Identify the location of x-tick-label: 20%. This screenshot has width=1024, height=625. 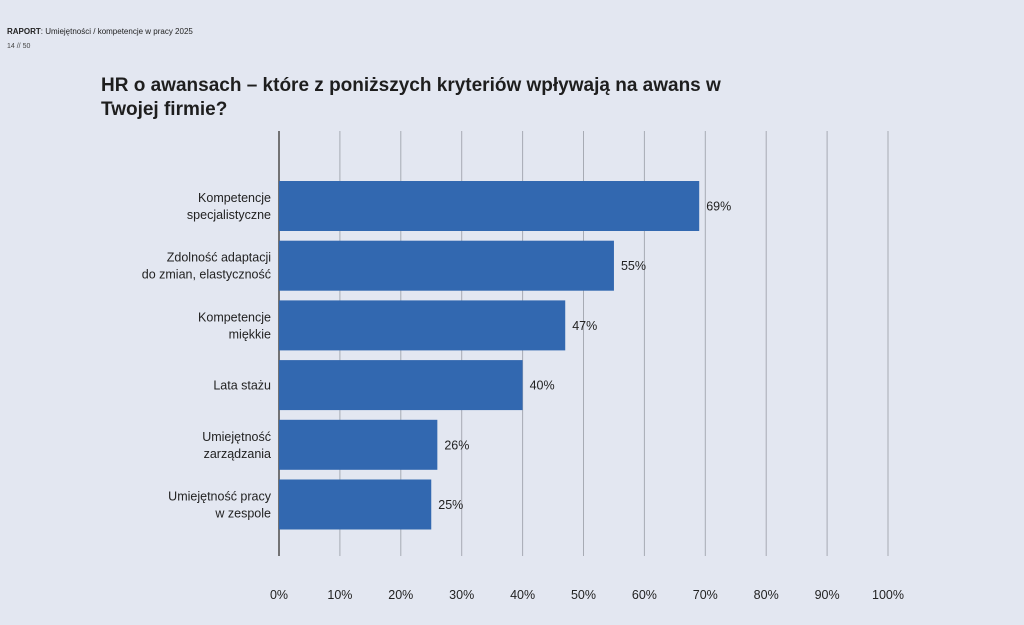
(400, 595).